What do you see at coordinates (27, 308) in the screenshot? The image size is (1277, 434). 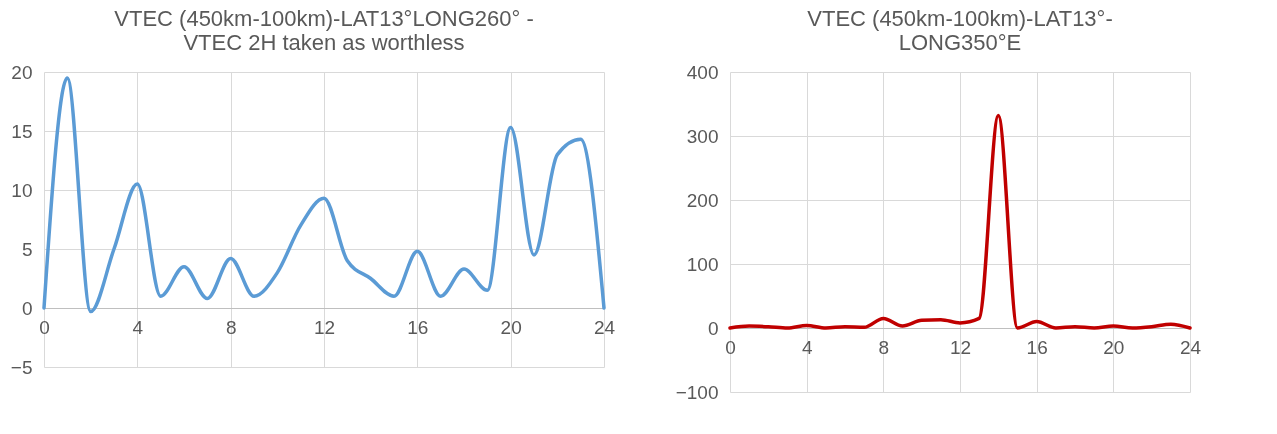 I see `y-tick-label: 0` at bounding box center [27, 308].